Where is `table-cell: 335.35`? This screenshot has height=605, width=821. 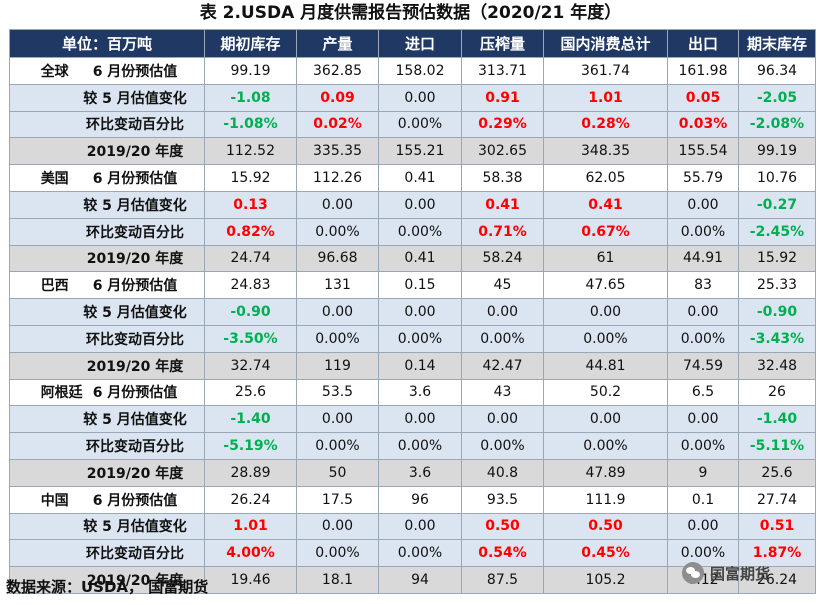 table-cell: 335.35 is located at coordinates (337, 151).